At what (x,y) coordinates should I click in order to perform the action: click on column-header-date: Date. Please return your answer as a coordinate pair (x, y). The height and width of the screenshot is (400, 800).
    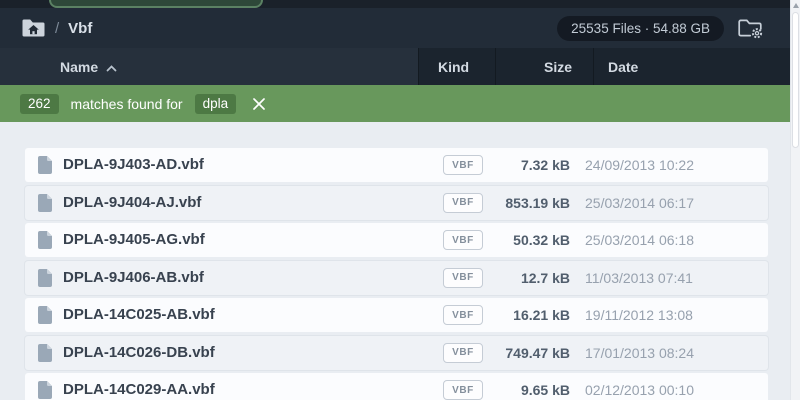
    Looking at the image, I should click on (691, 66).